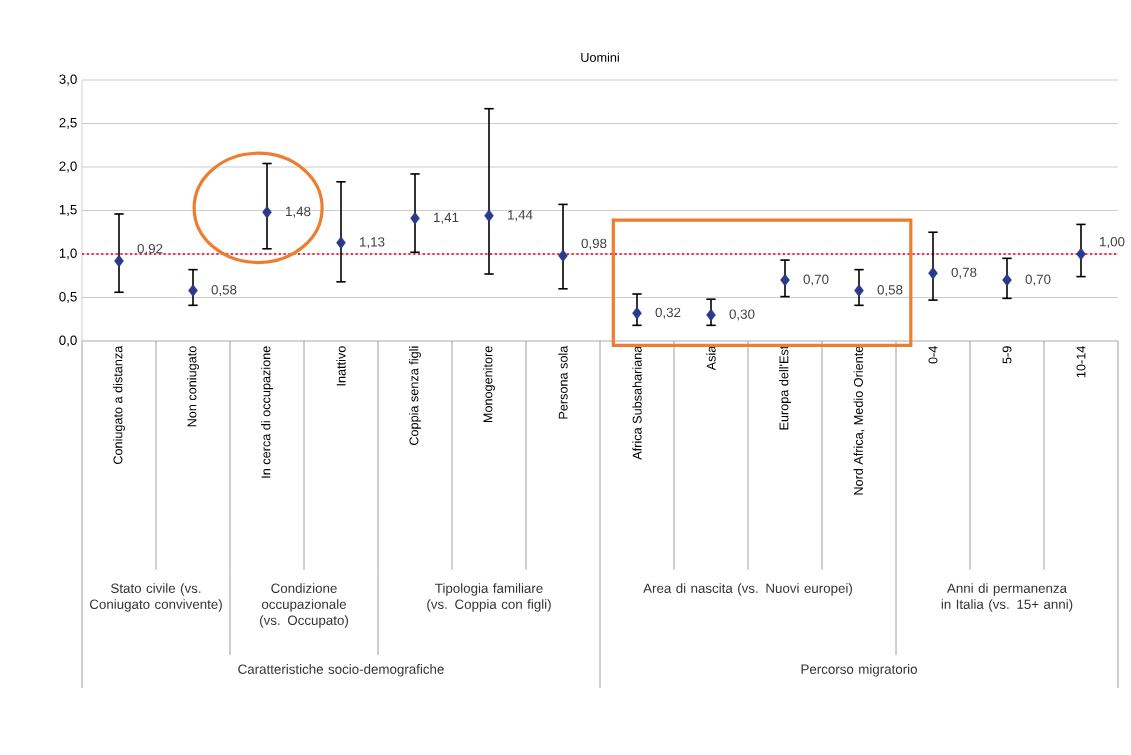 Image resolution: width=1131 pixels, height=755 pixels. Describe the element at coordinates (637, 402) in the screenshot. I see `x-tick-label: Africa Subsahariana` at that location.